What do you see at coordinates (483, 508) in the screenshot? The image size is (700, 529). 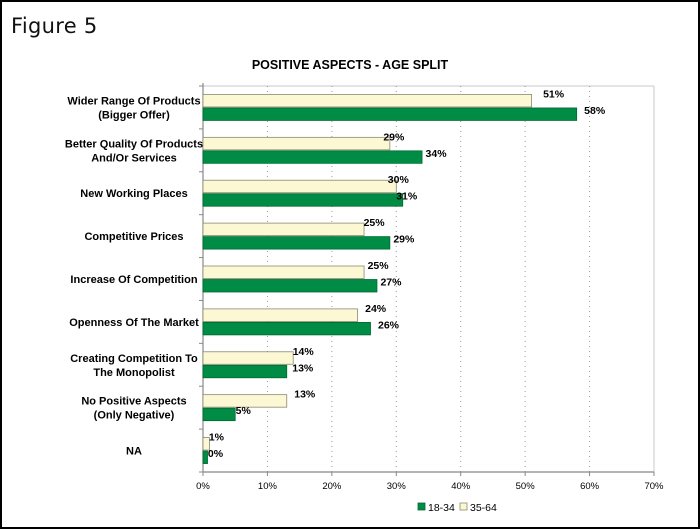 I see `legend-label-35-64: 35-64` at bounding box center [483, 508].